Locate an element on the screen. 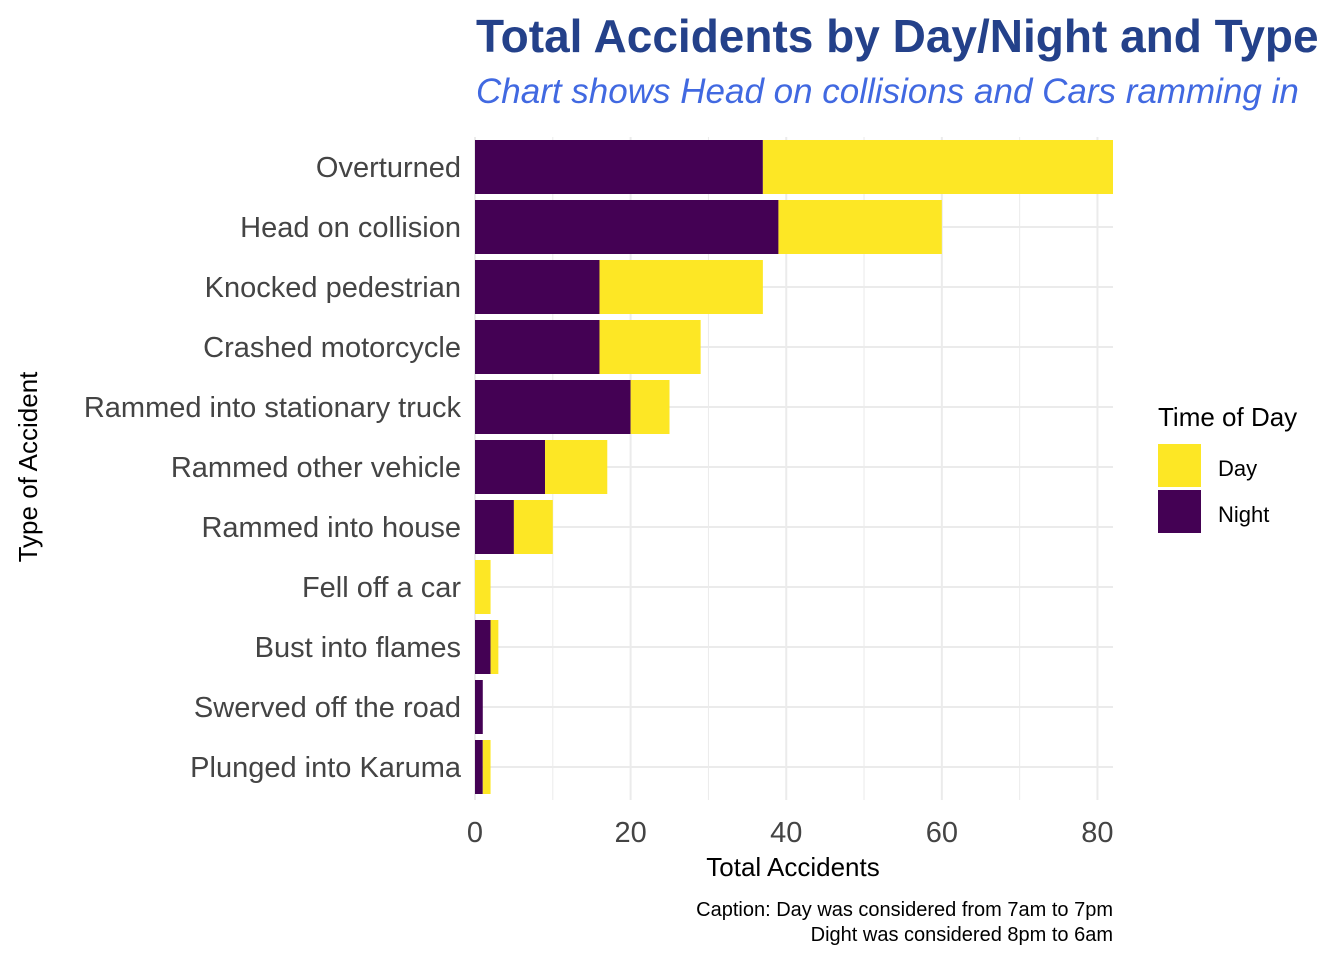 The width and height of the screenshot is (1344, 960). category-label: Rammed other vehicle is located at coordinates (316, 468).